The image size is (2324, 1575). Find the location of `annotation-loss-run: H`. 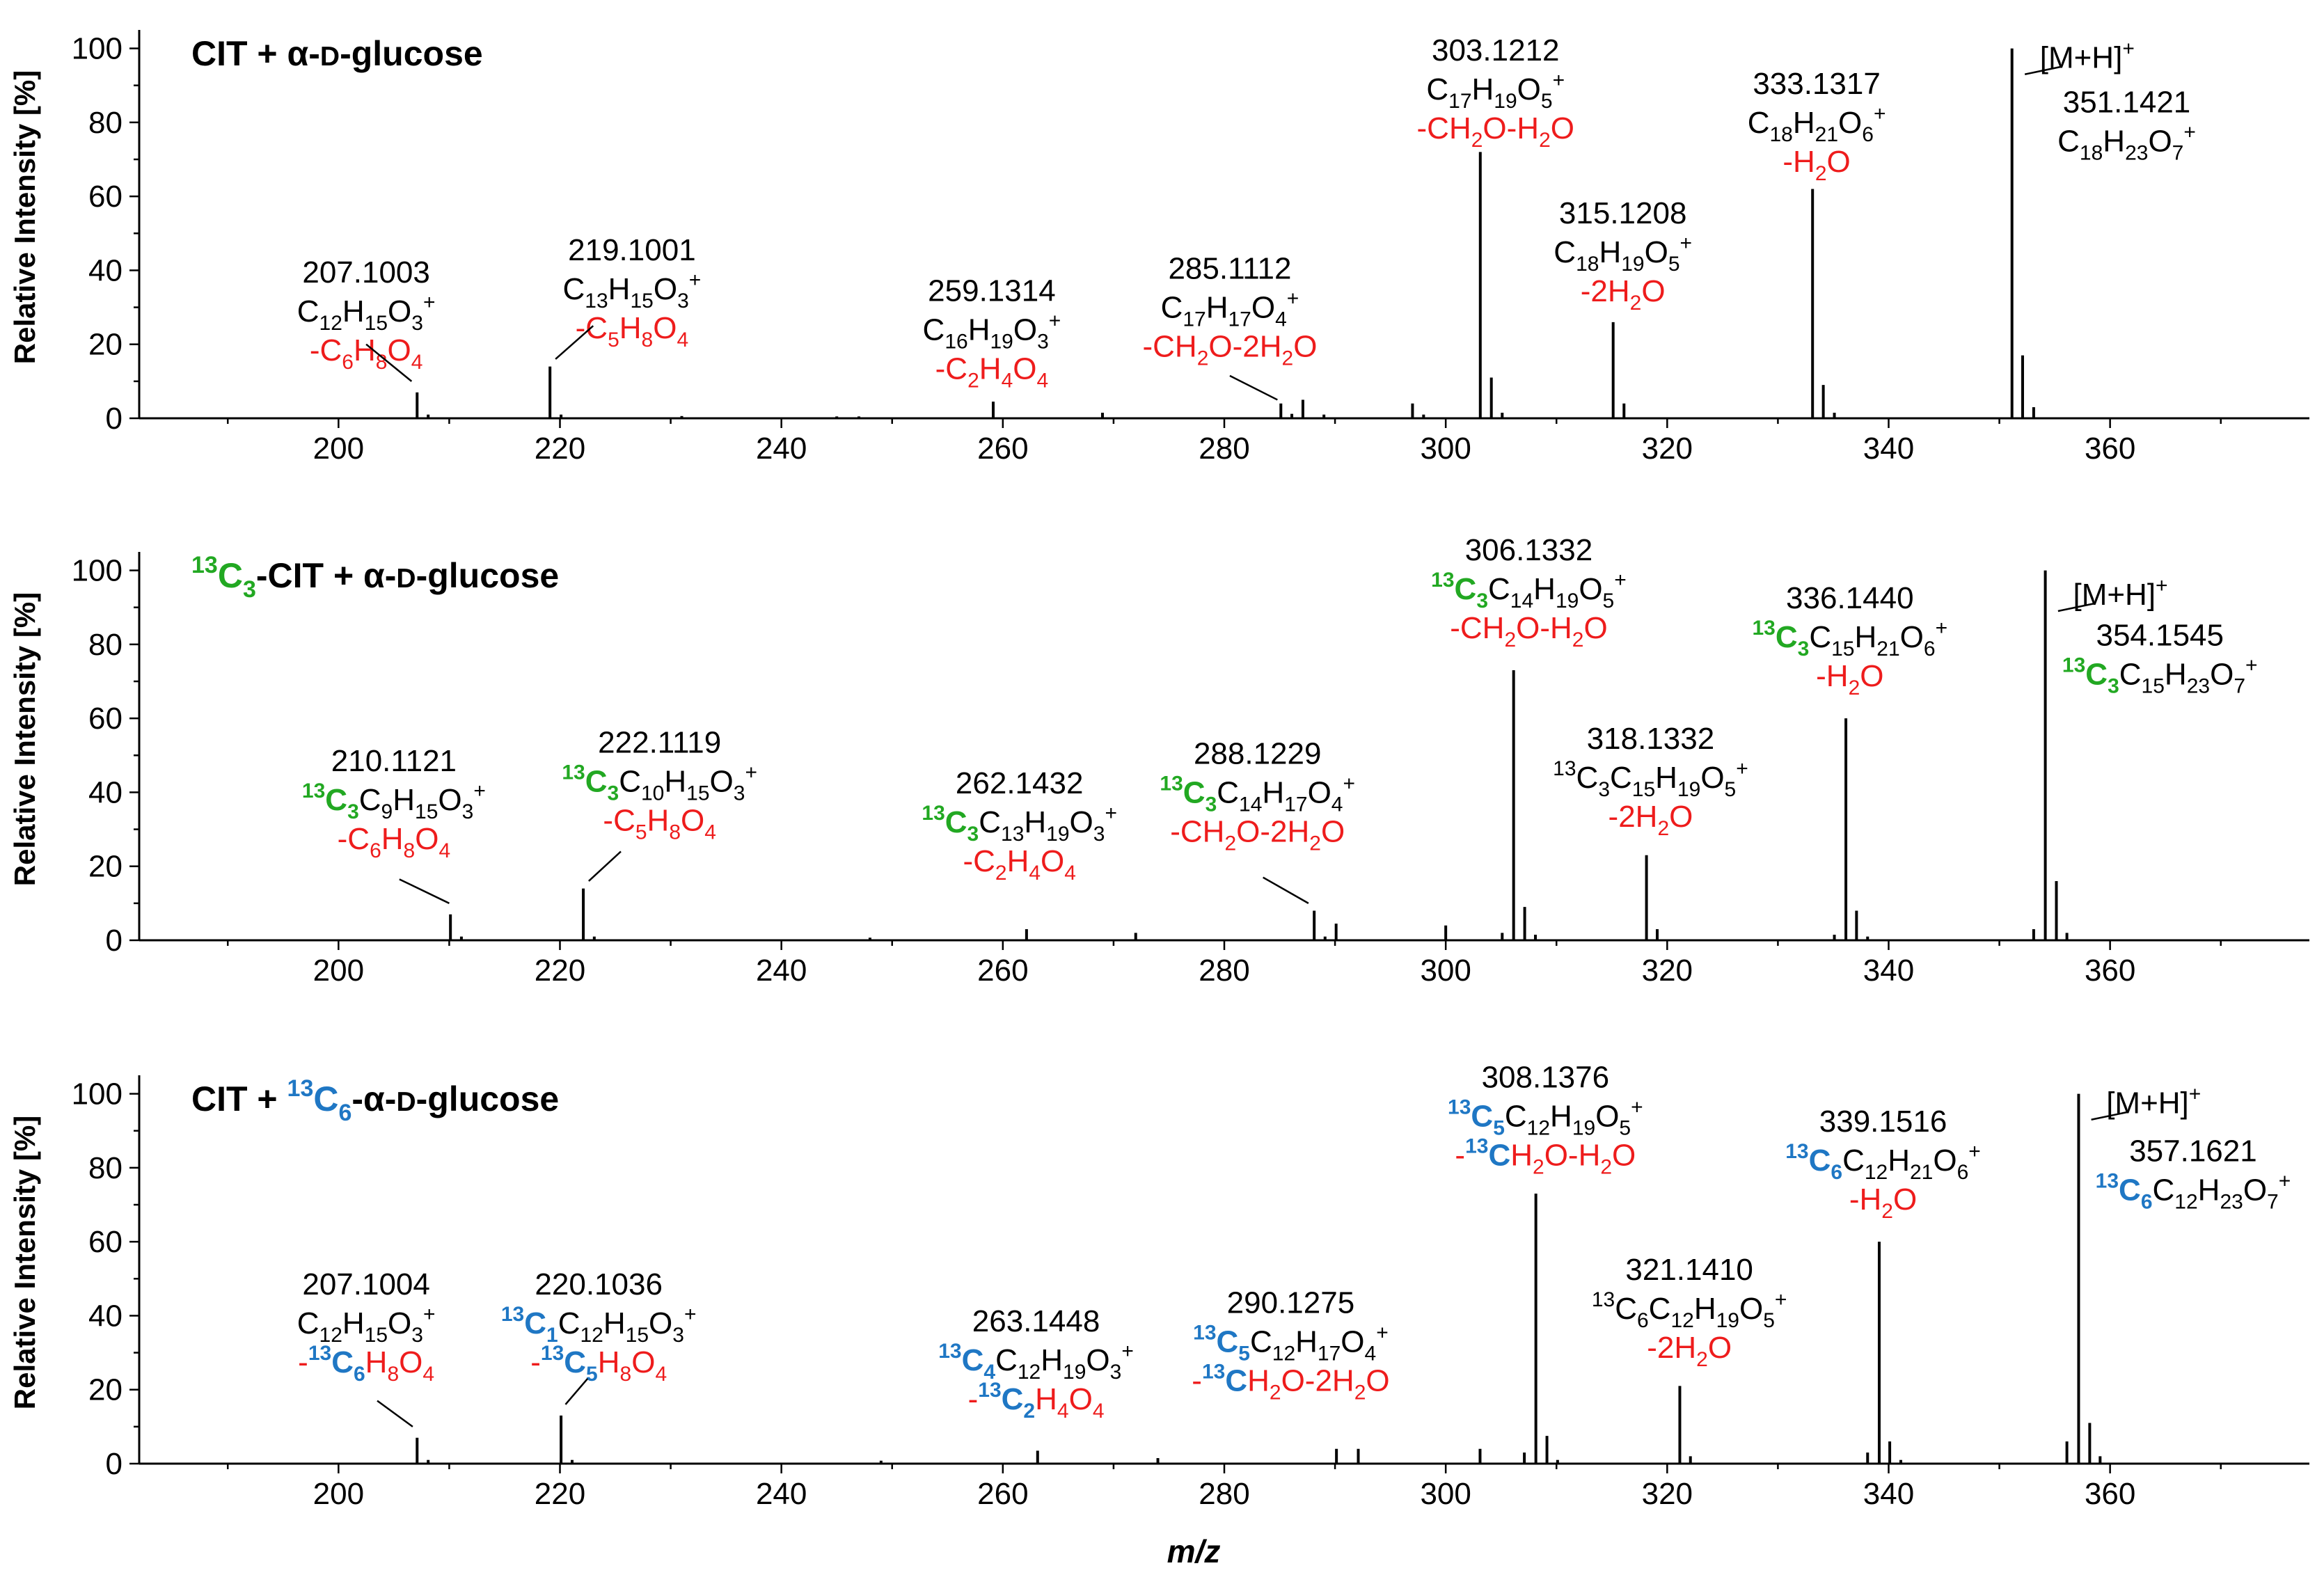

annotation-loss-run: H is located at coordinates (377, 1362).